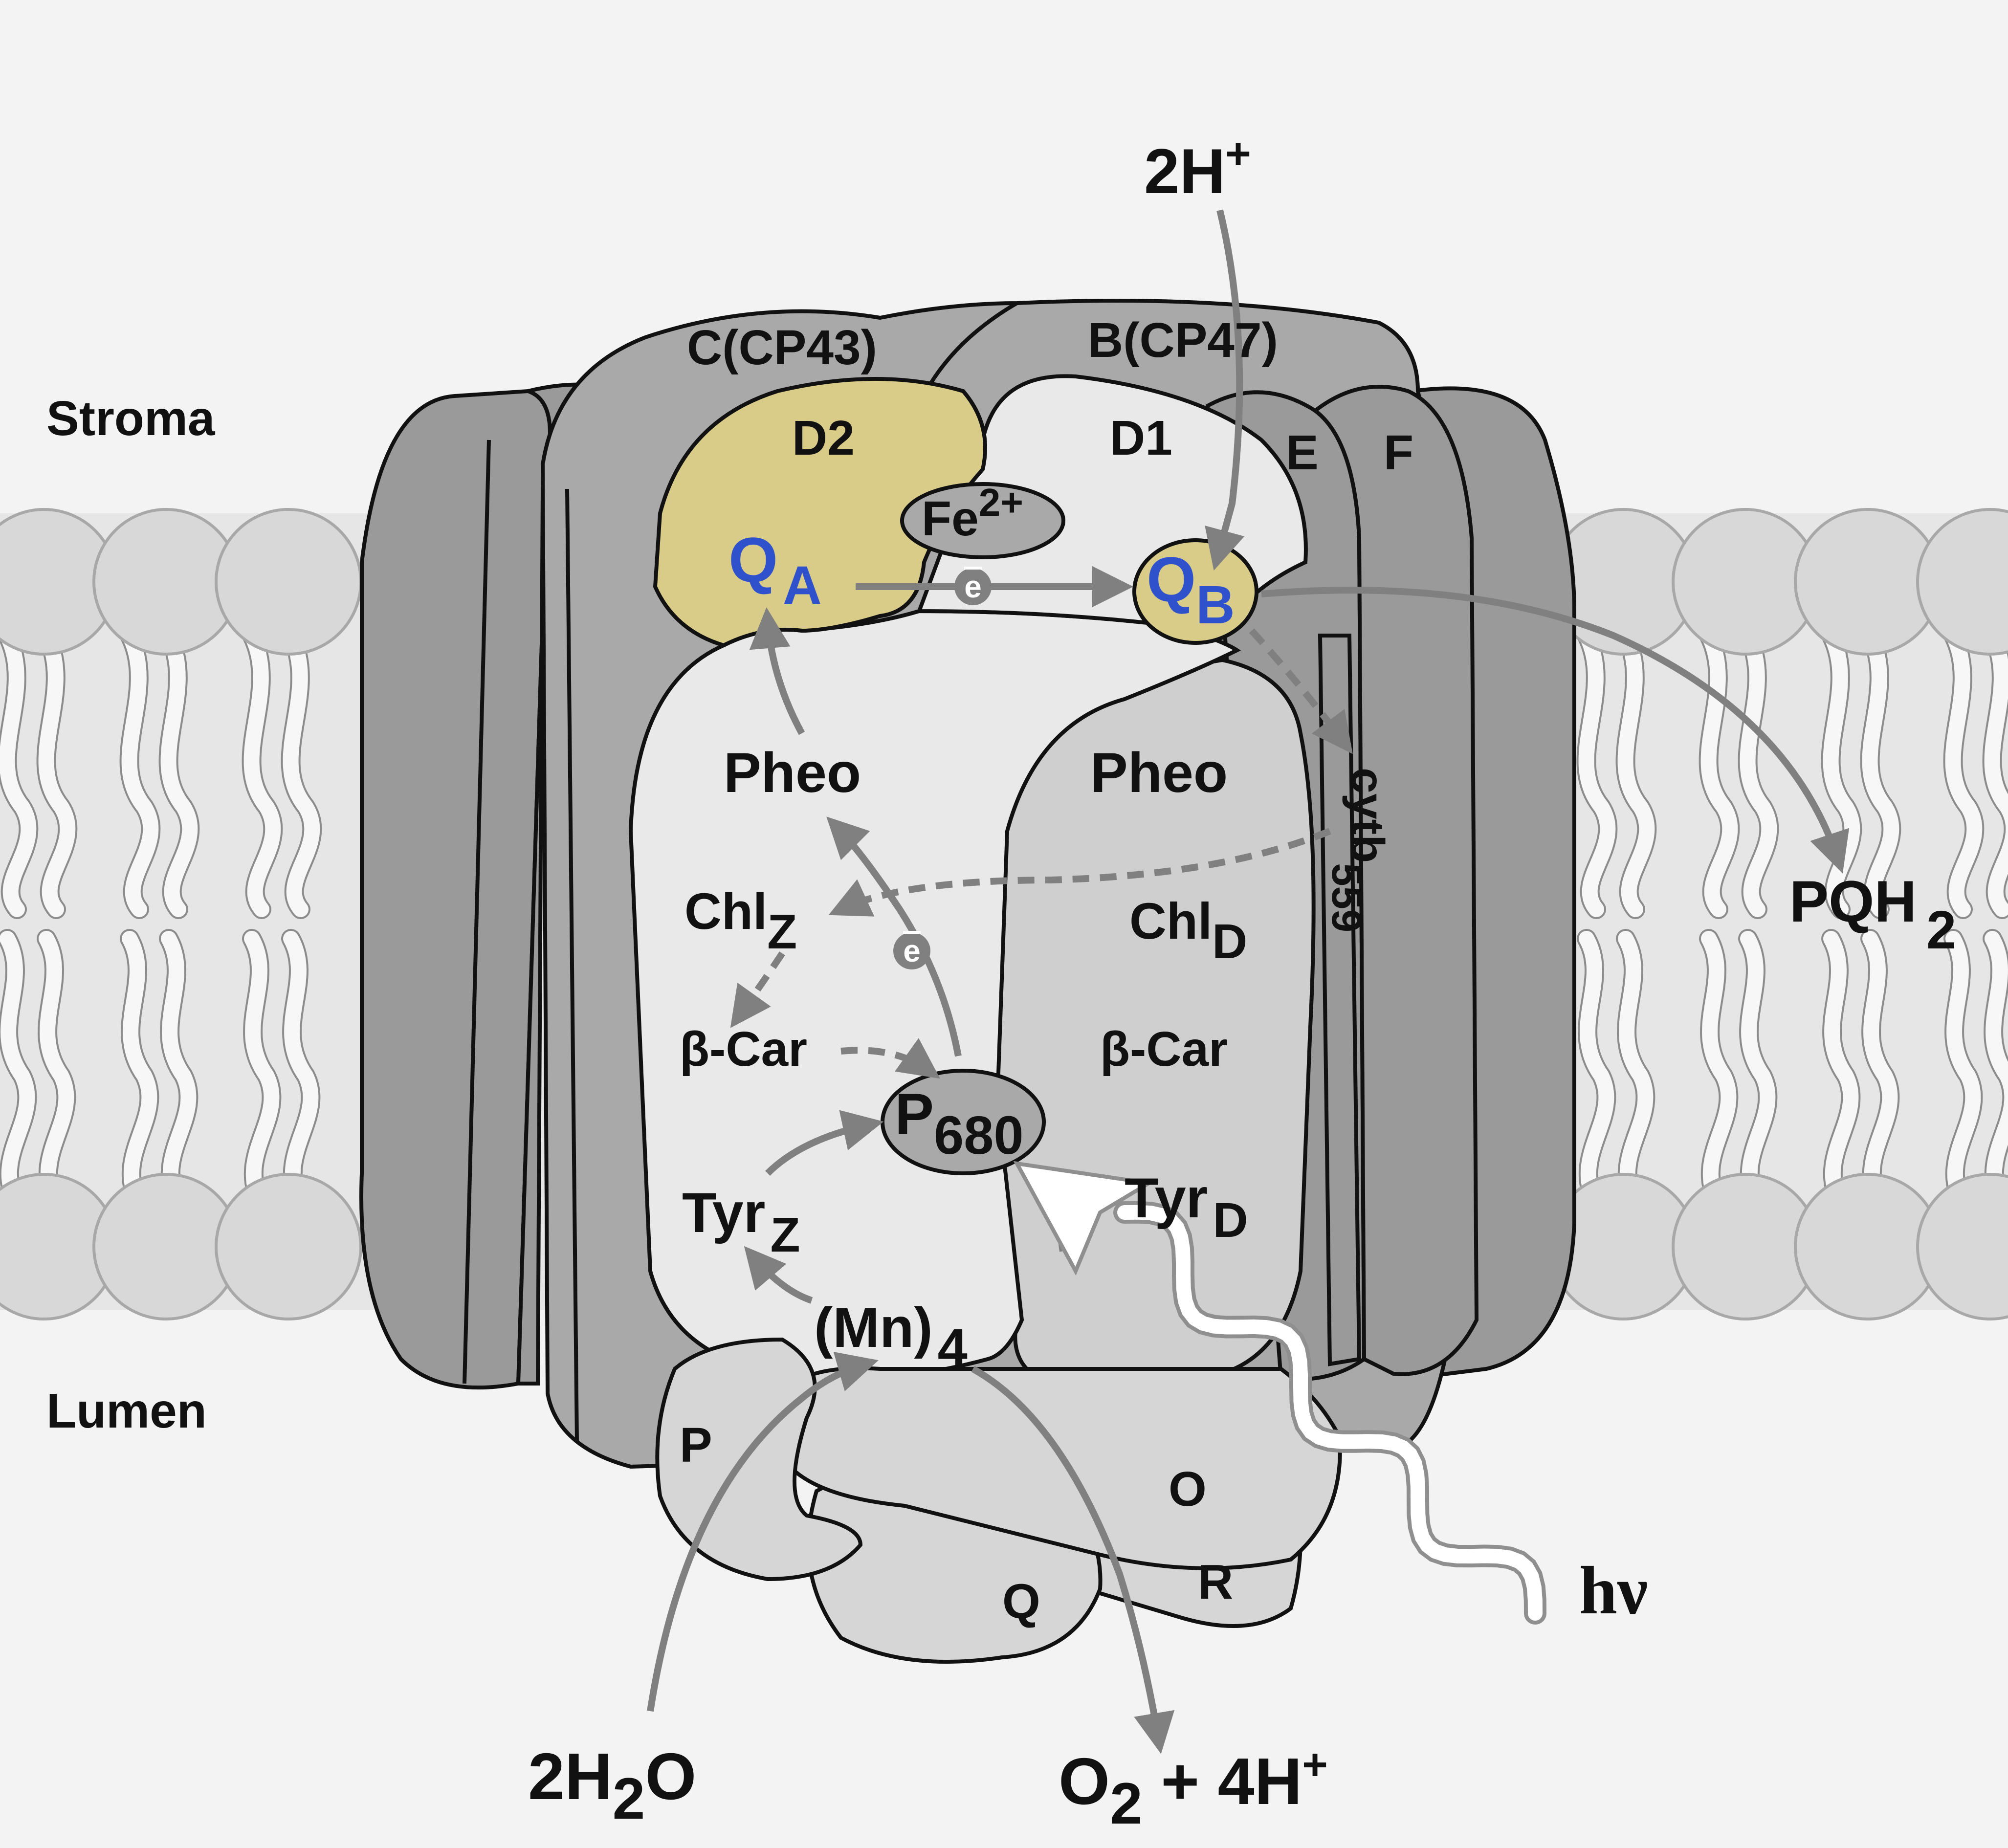 Image resolution: width=2008 pixels, height=1848 pixels. Describe the element at coordinates (1198, 168) in the screenshot. I see `proton-input-label: 2H+` at that location.